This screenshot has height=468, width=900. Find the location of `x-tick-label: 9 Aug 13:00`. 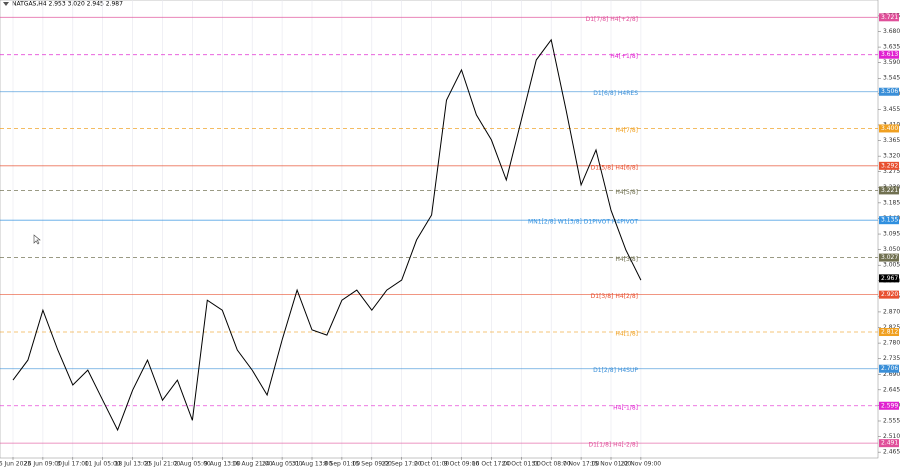

x-tick-label: 9 Aug 13:00 is located at coordinates (222, 464).